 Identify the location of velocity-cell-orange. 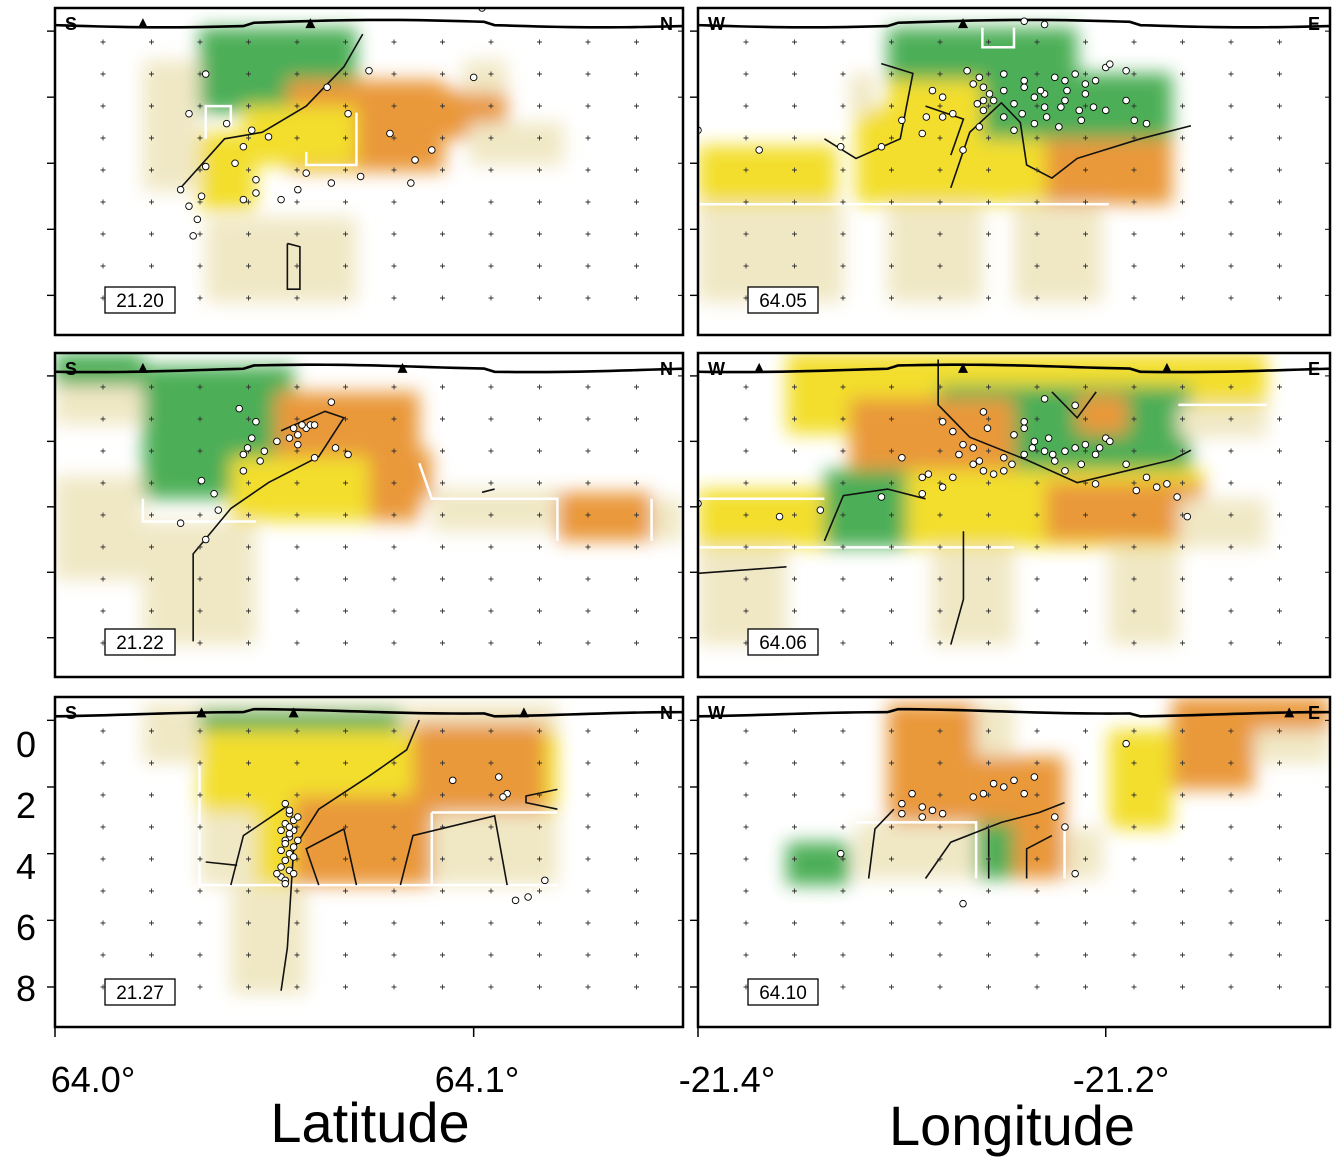
(1102, 414).